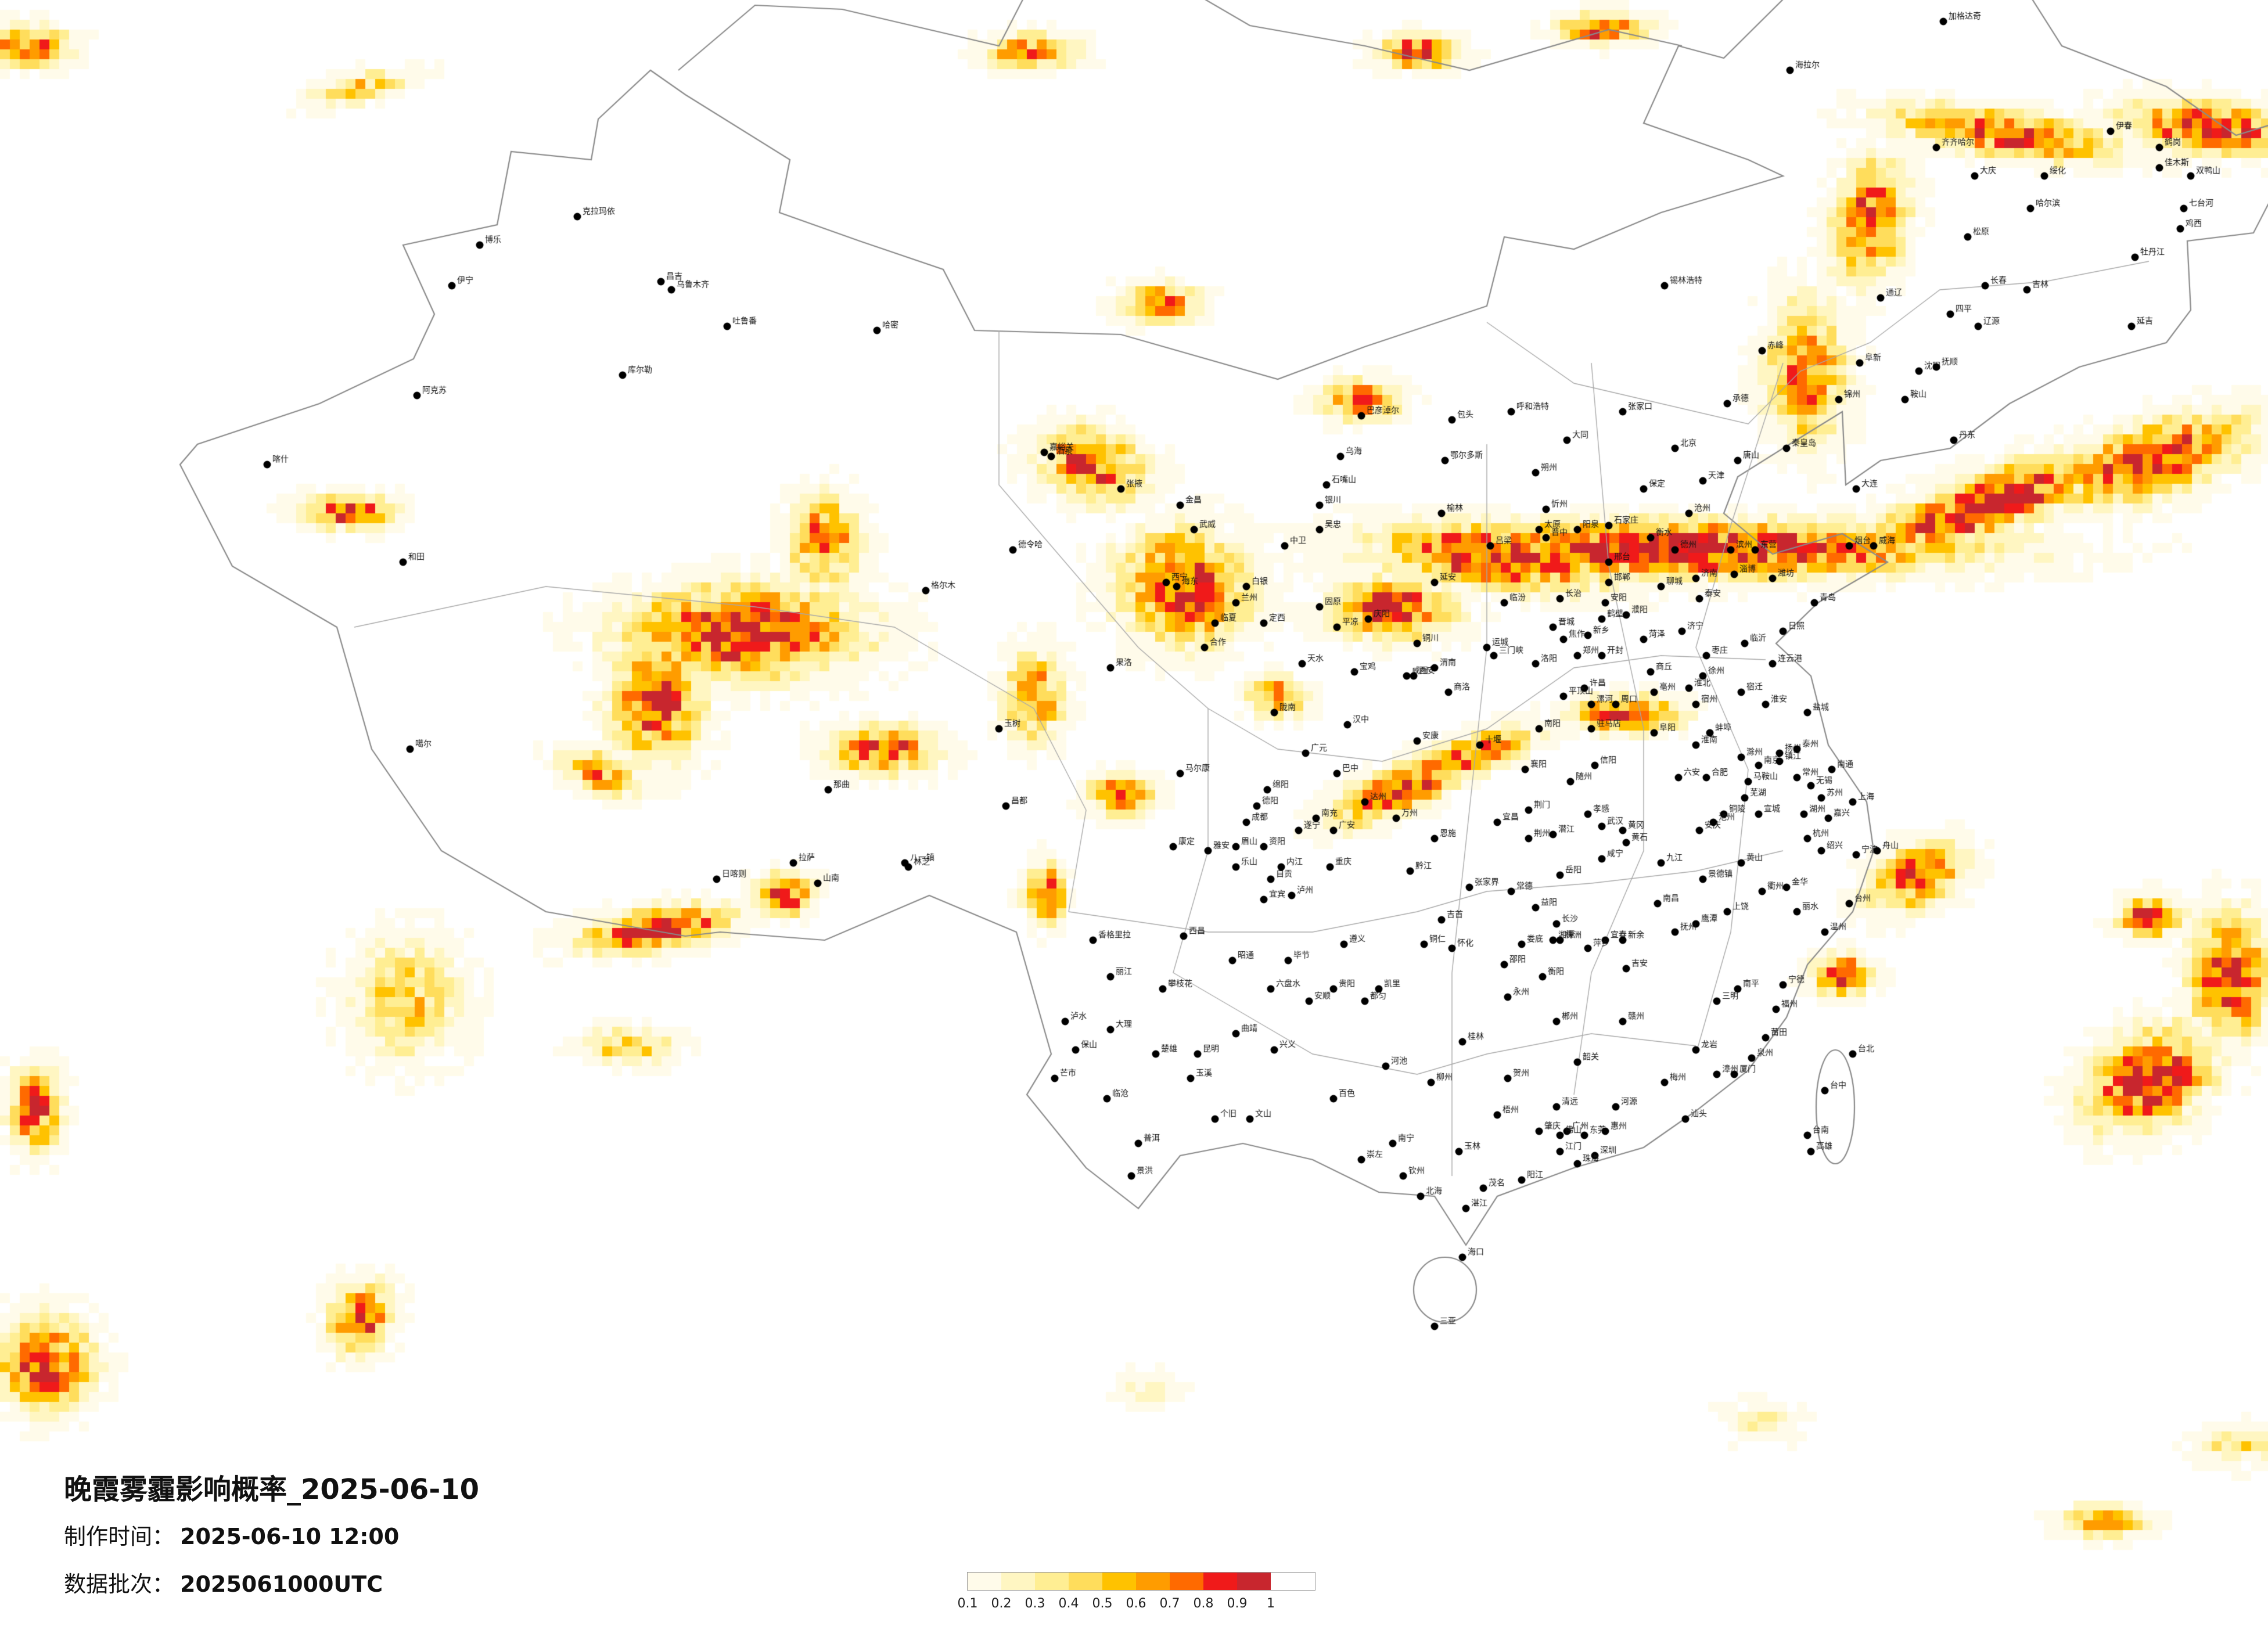  What do you see at coordinates (290, 1537) in the screenshot?
I see `production-time-value: 2025-06-10 12:00` at bounding box center [290, 1537].